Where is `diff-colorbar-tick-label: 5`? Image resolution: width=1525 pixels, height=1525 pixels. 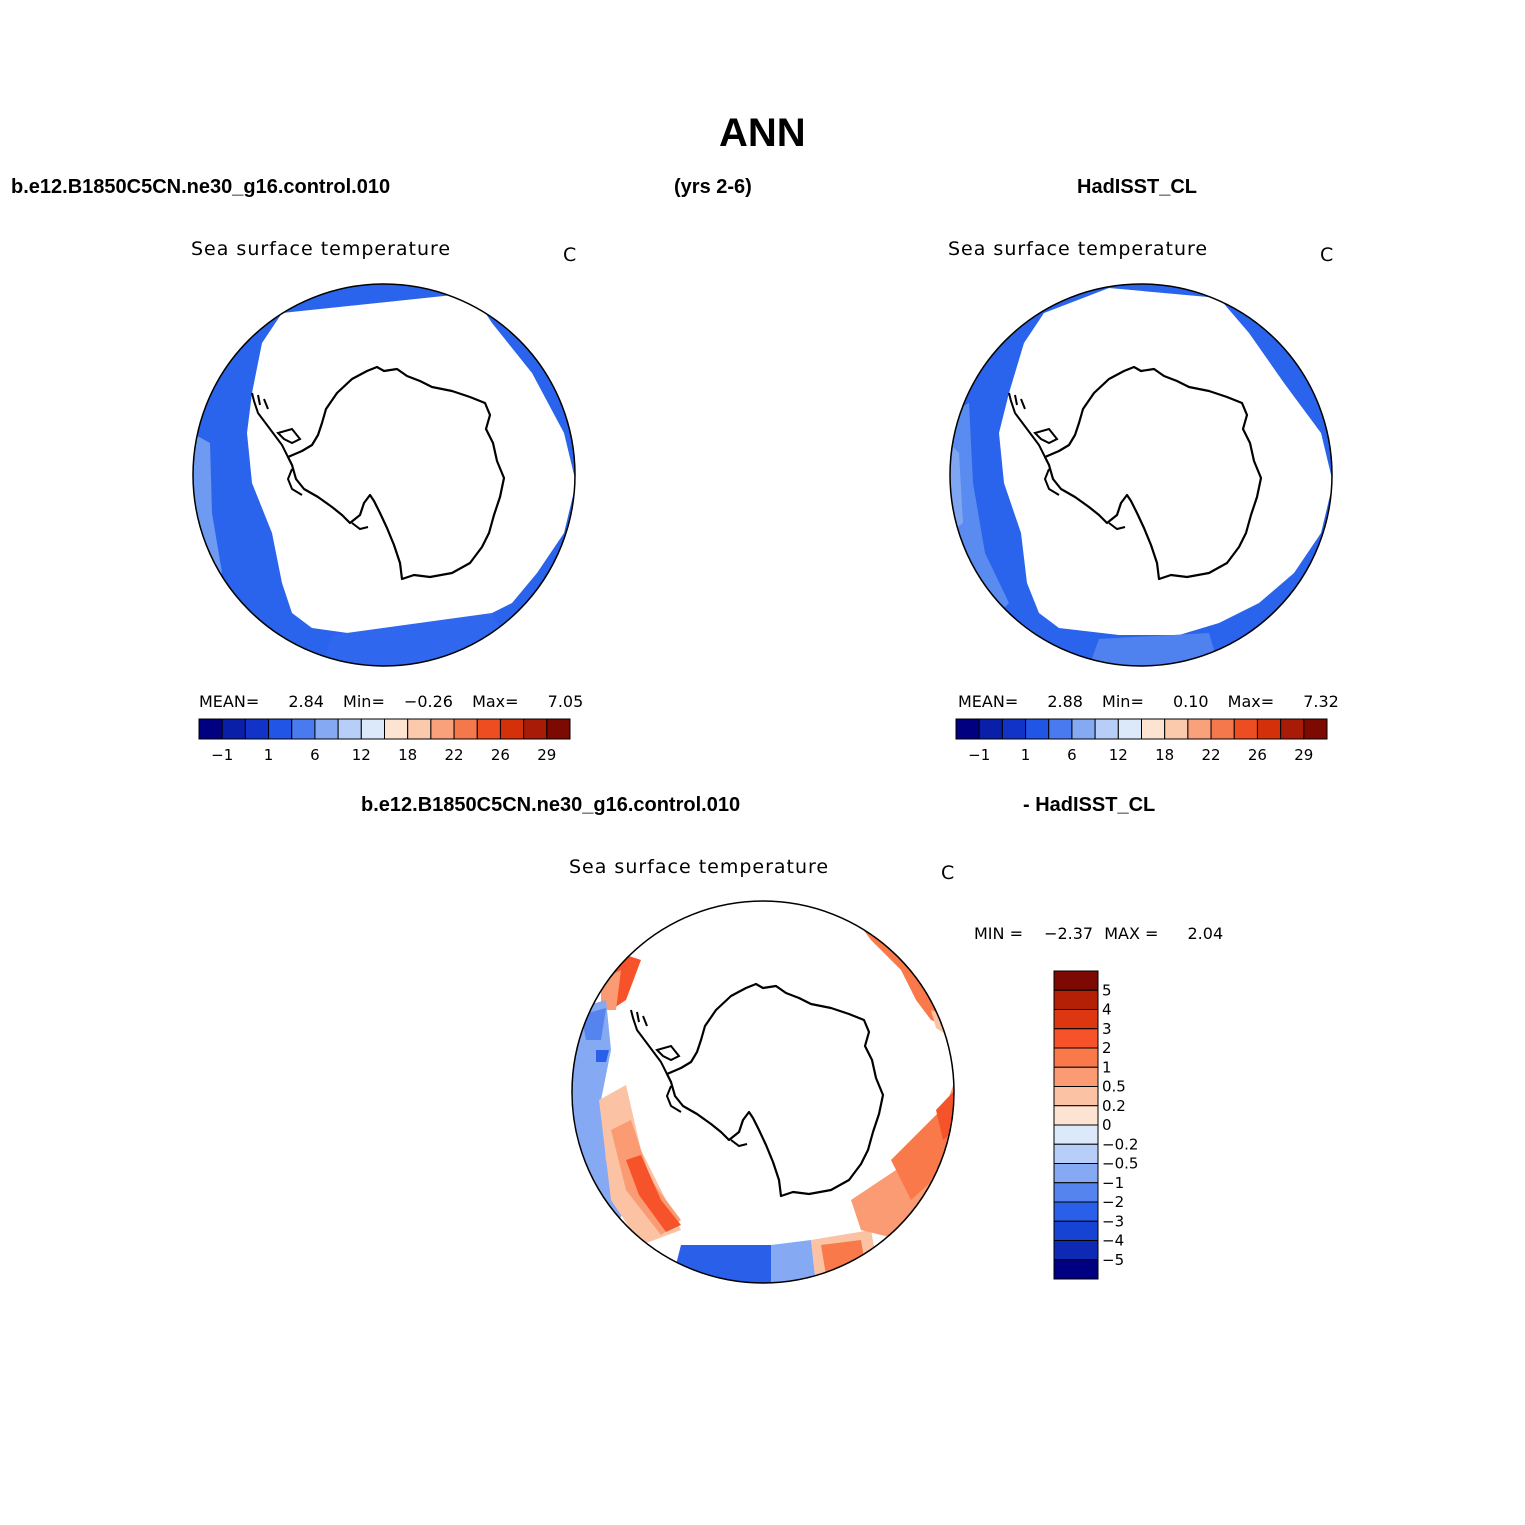 diff-colorbar-tick-label: 5 is located at coordinates (1107, 990).